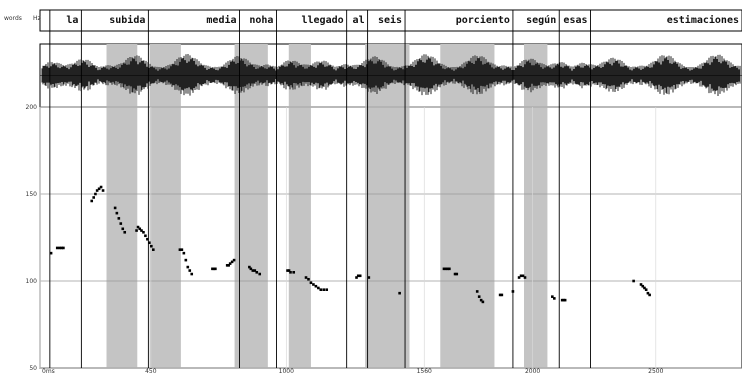  I want to click on tier-label: words, so click(13, 18).